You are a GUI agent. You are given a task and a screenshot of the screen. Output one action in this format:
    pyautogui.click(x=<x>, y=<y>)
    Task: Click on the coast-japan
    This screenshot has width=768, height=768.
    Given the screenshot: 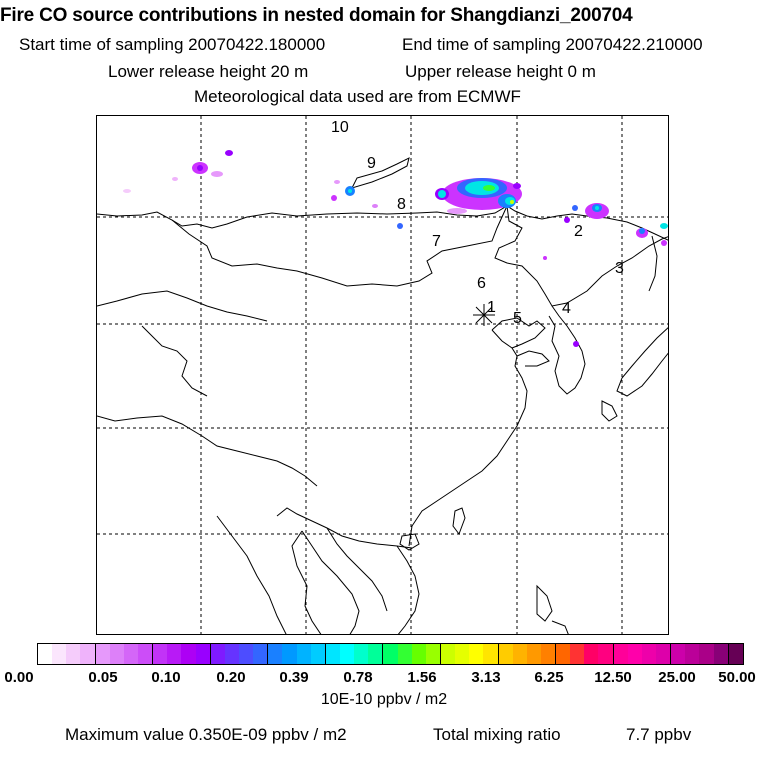 What is the action you would take?
    pyautogui.click(x=642, y=362)
    